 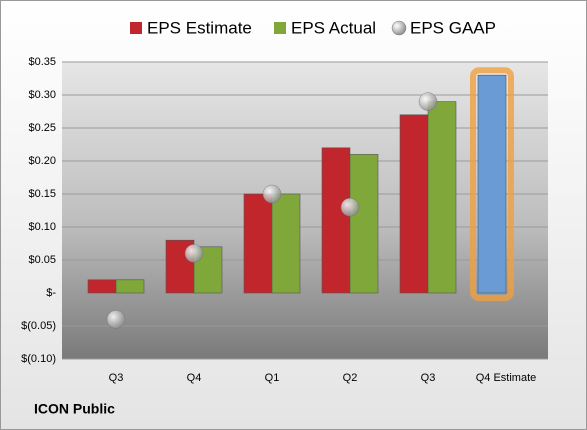 I want to click on x-tick-label: Q1, so click(x=272, y=378).